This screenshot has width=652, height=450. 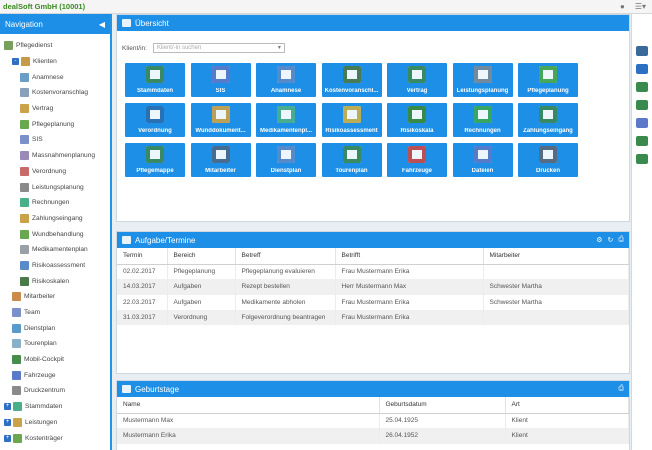 What do you see at coordinates (55, 344) in the screenshot?
I see `sidebar-item: Tourenplan` at bounding box center [55, 344].